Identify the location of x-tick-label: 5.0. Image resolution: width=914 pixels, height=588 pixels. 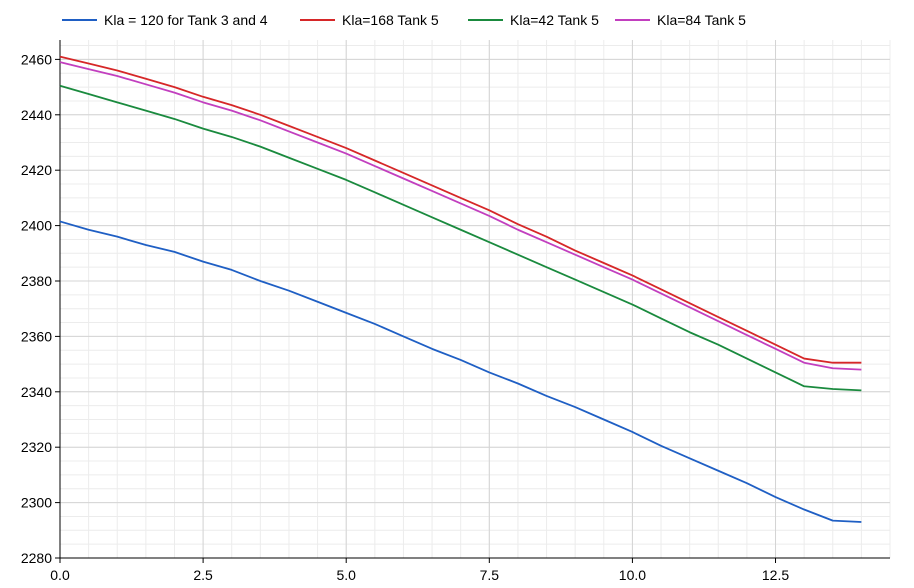
(346, 575).